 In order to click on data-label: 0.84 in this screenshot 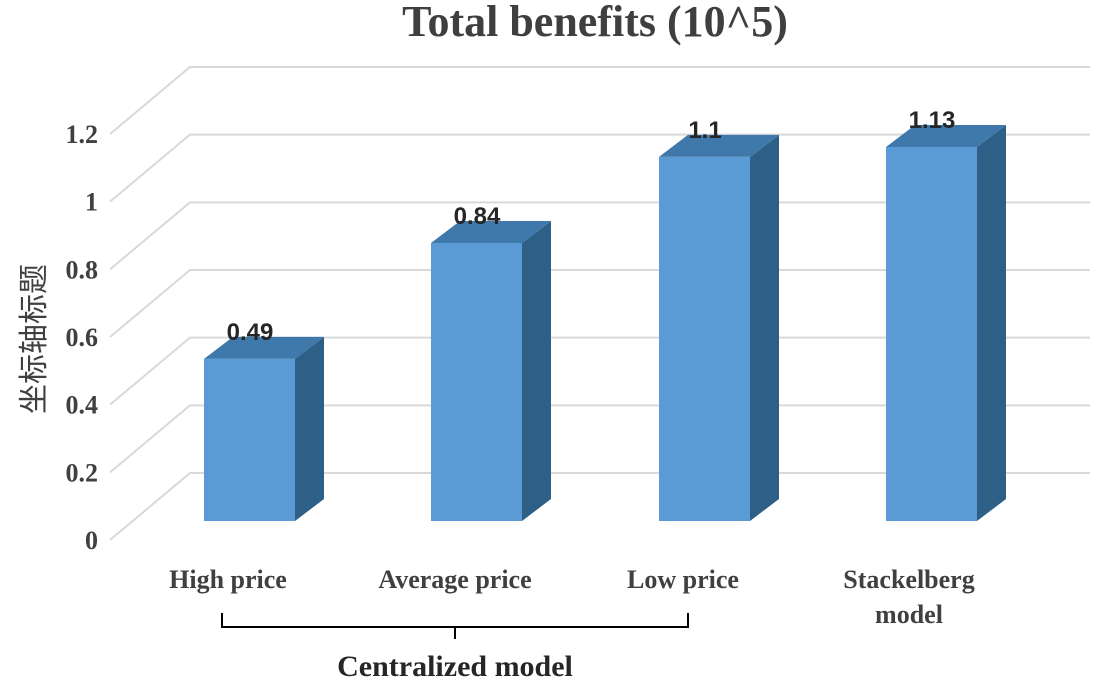, I will do `click(477, 216)`.